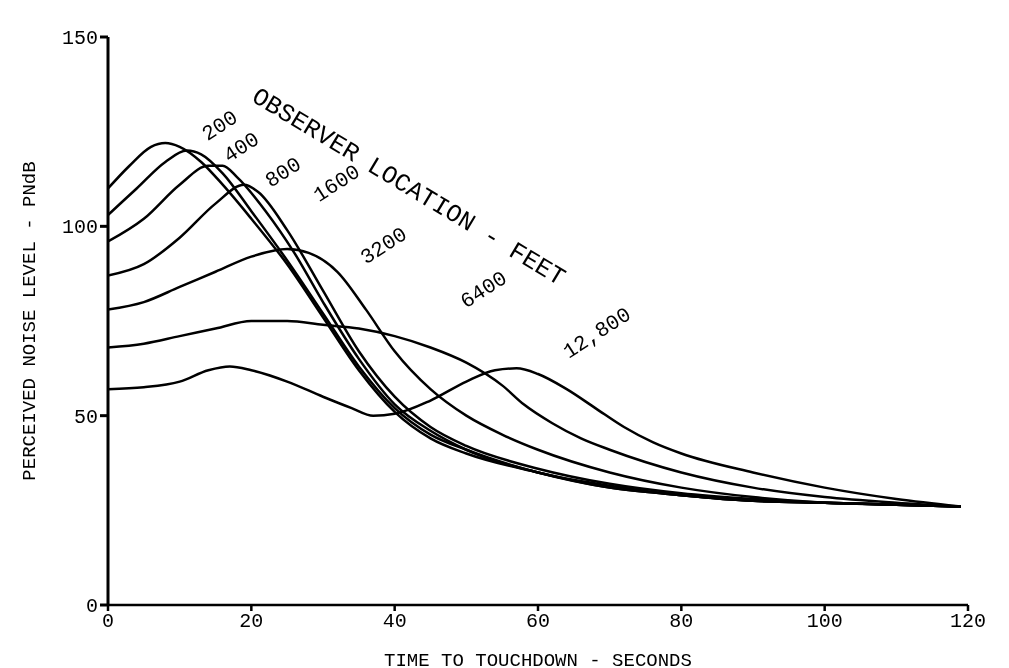 The width and height of the screenshot is (1009, 668). What do you see at coordinates (538, 659) in the screenshot?
I see `x-axis-title: TIME TO TOUCHDOWN - SECONDS` at bounding box center [538, 659].